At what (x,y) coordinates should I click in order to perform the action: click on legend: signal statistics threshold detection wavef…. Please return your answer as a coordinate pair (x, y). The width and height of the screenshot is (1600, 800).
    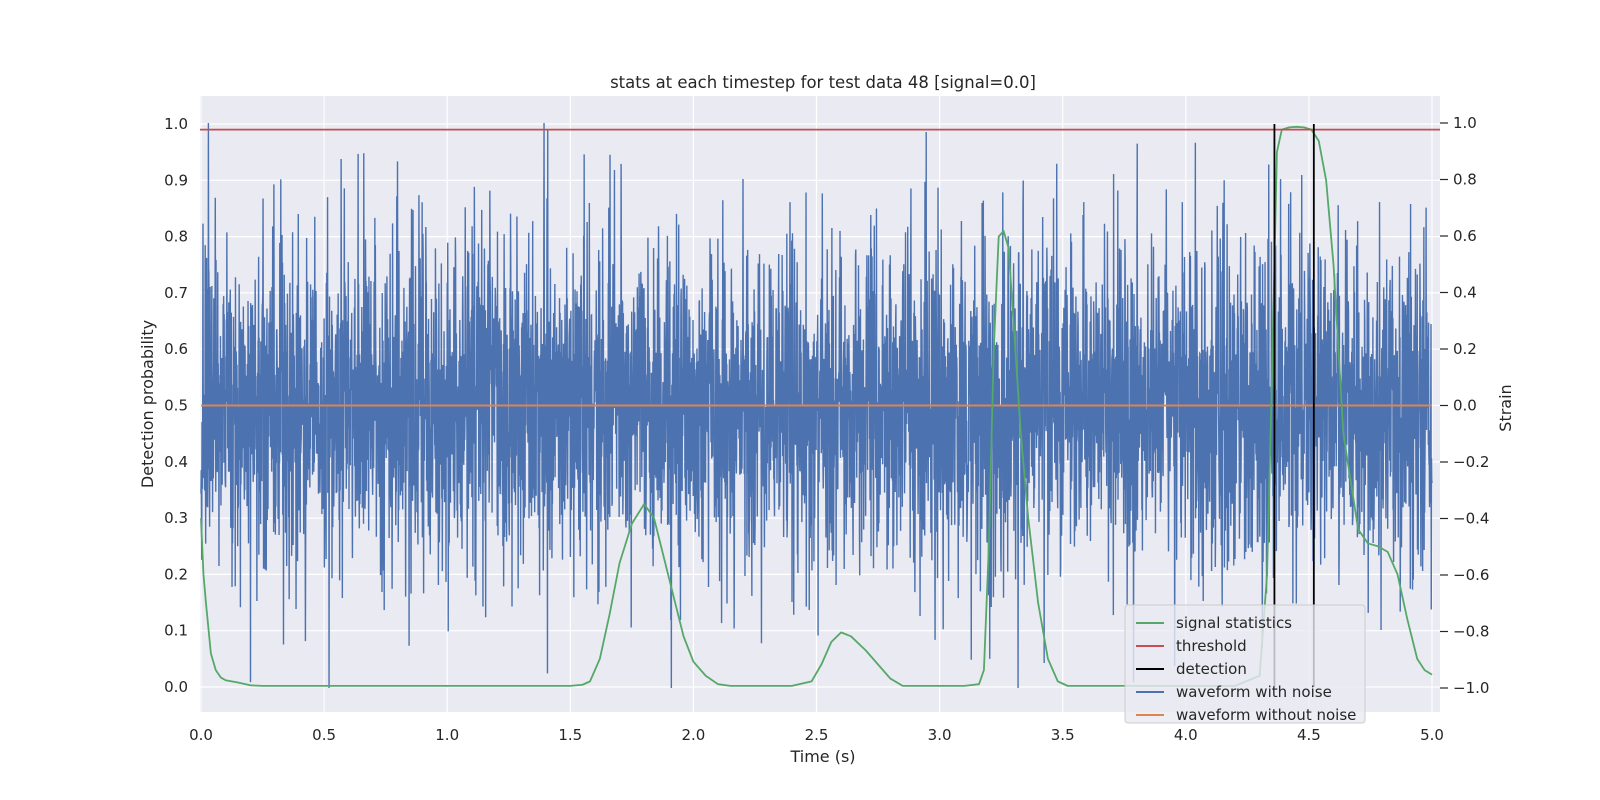
    Looking at the image, I should click on (1245, 664).